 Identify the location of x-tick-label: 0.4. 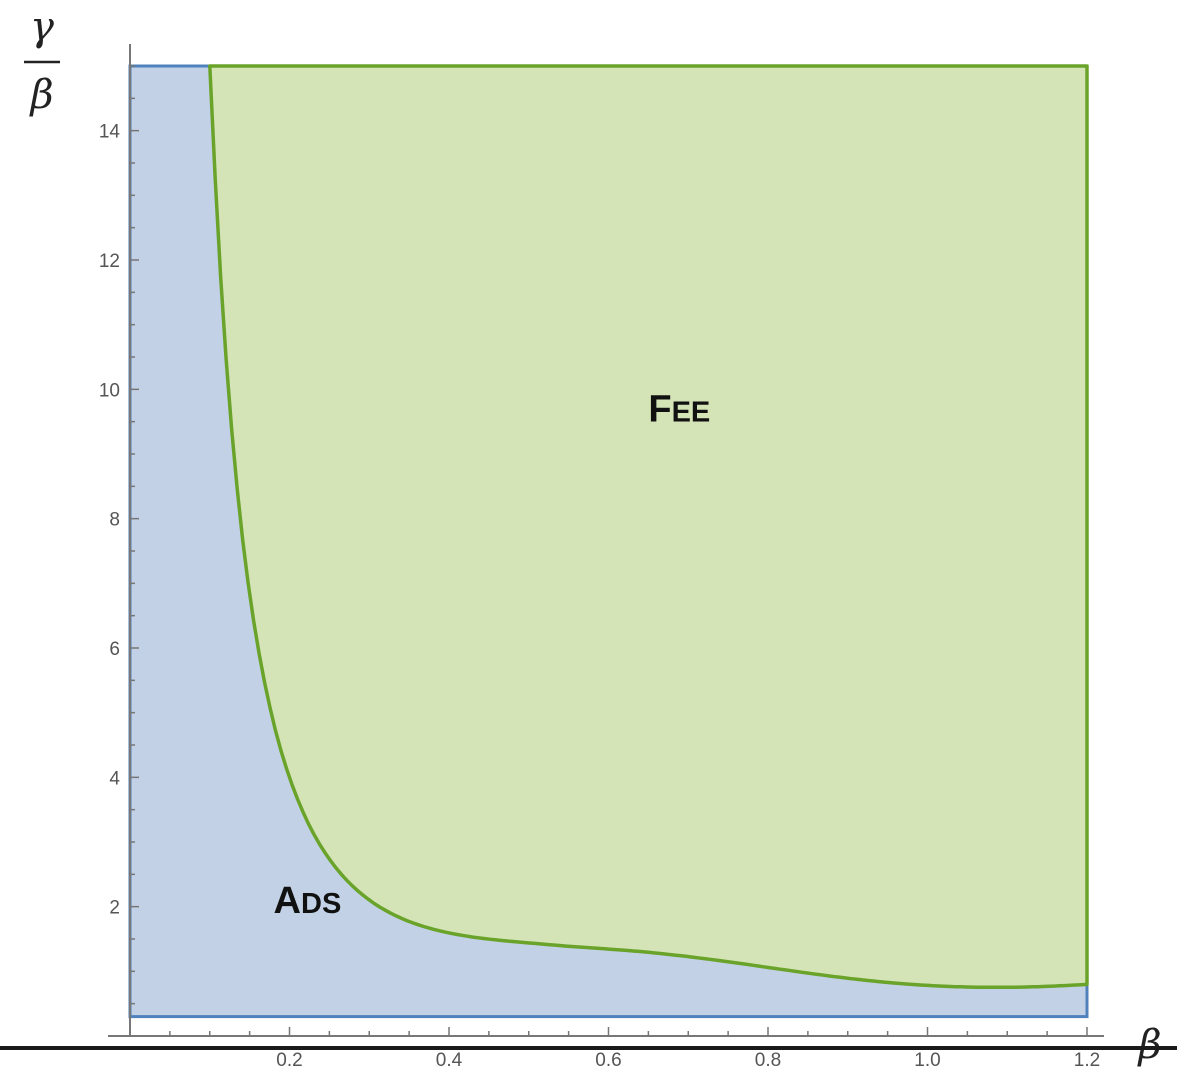
(449, 1060).